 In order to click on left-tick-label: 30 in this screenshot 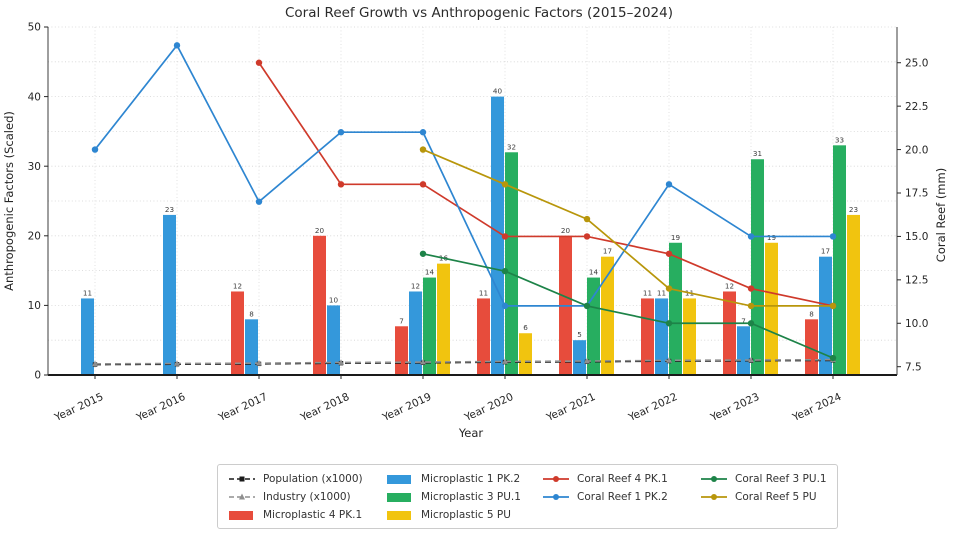, I will do `click(34, 167)`.